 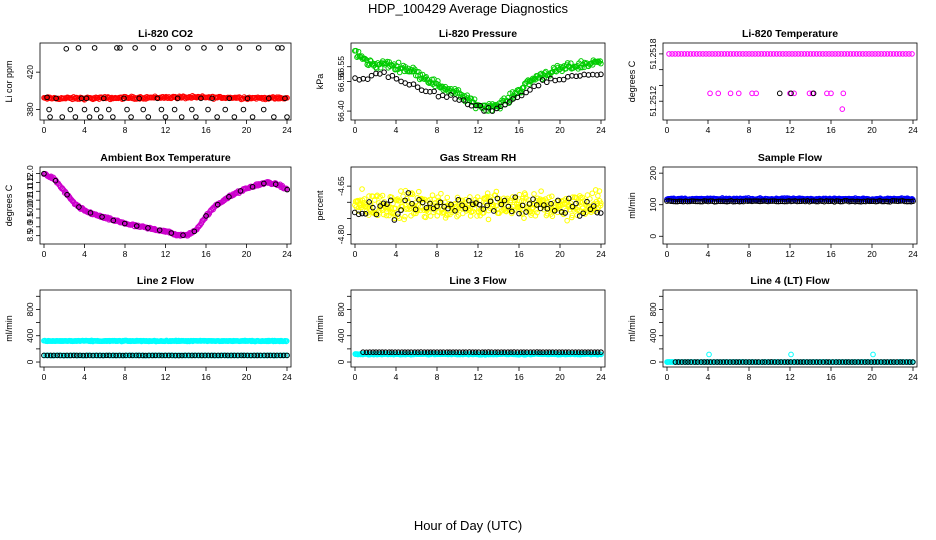 What do you see at coordinates (341, 186) in the screenshot?
I see `y-tick-label: -4.65` at bounding box center [341, 186].